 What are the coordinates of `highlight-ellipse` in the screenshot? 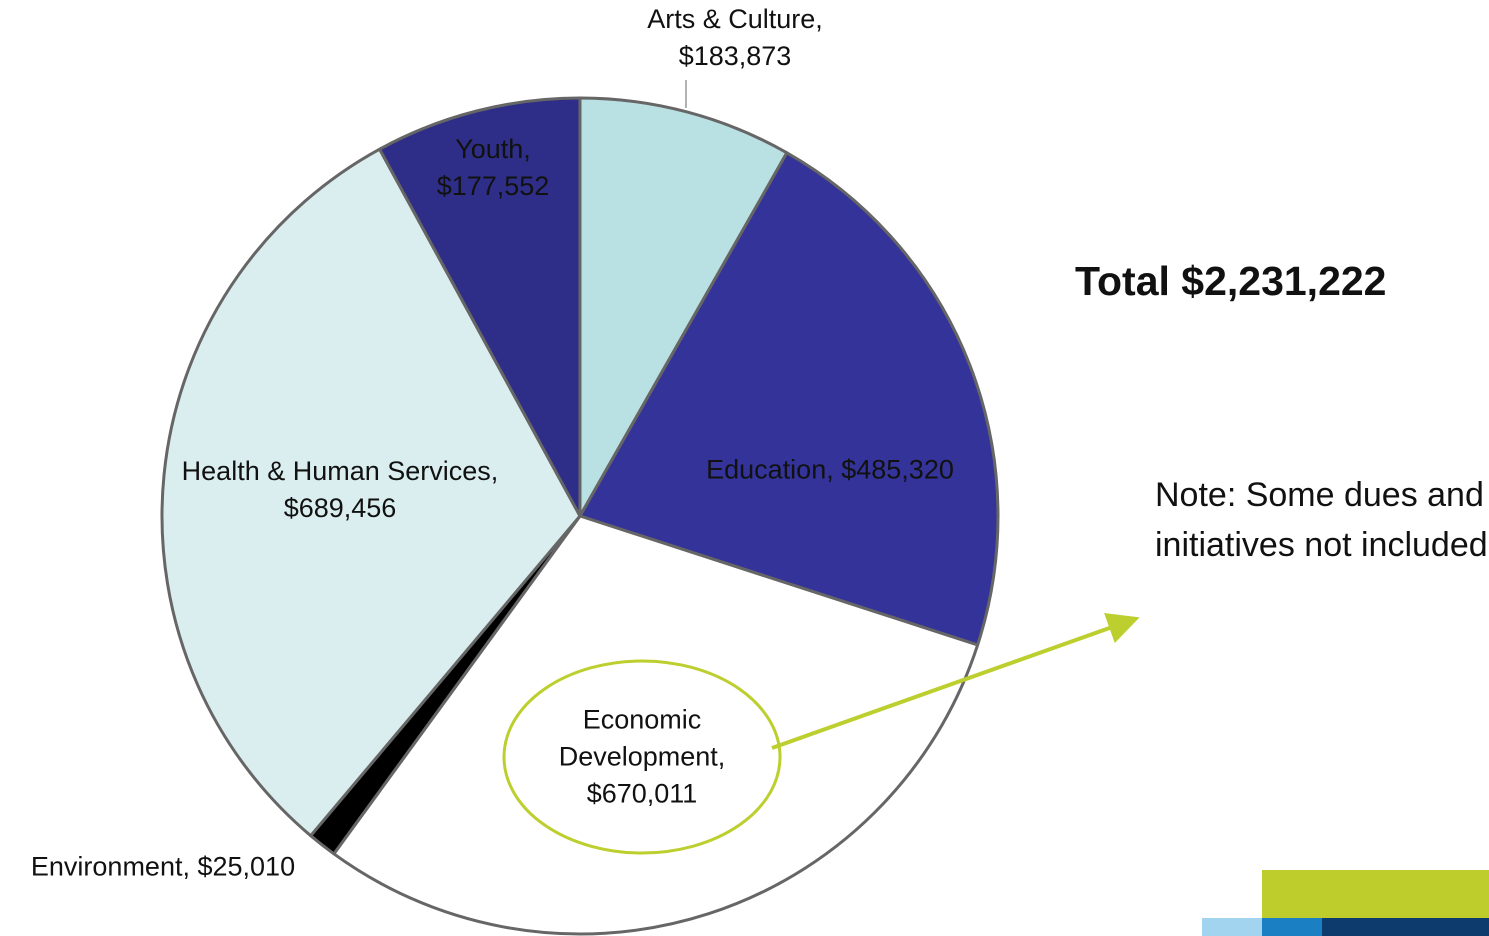 It's located at (642, 757).